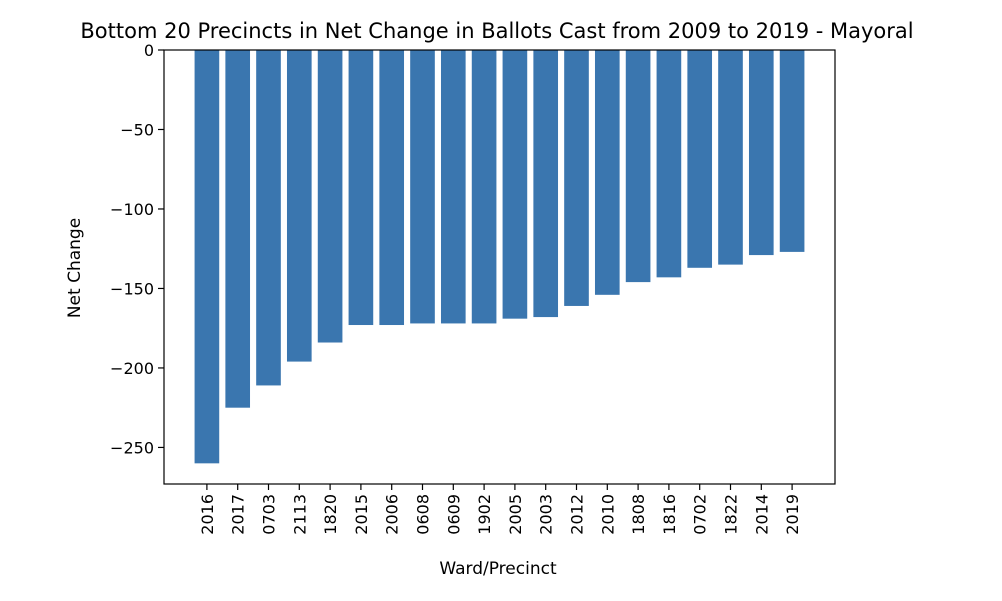 This screenshot has width=1002, height=601. Describe the element at coordinates (792, 514) in the screenshot. I see `x-tick-label: 2019` at that location.